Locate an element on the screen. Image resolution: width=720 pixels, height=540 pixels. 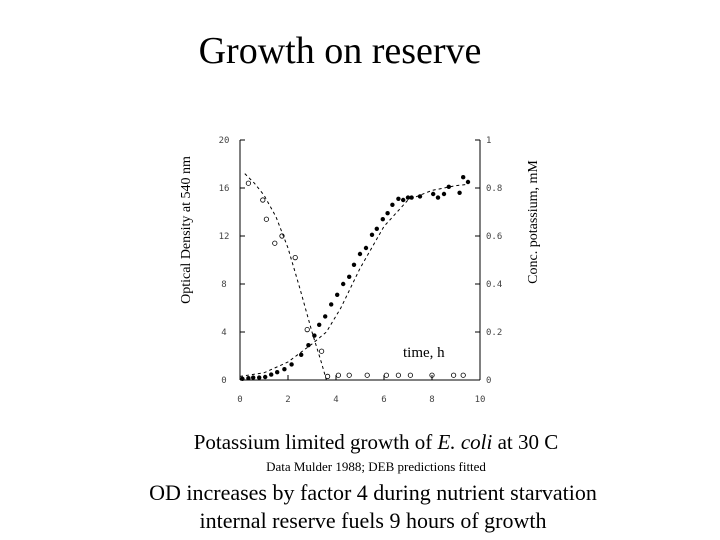
caption-reserve-fuel: internal reserve fuels 9 hours of growth is located at coordinates (373, 520).